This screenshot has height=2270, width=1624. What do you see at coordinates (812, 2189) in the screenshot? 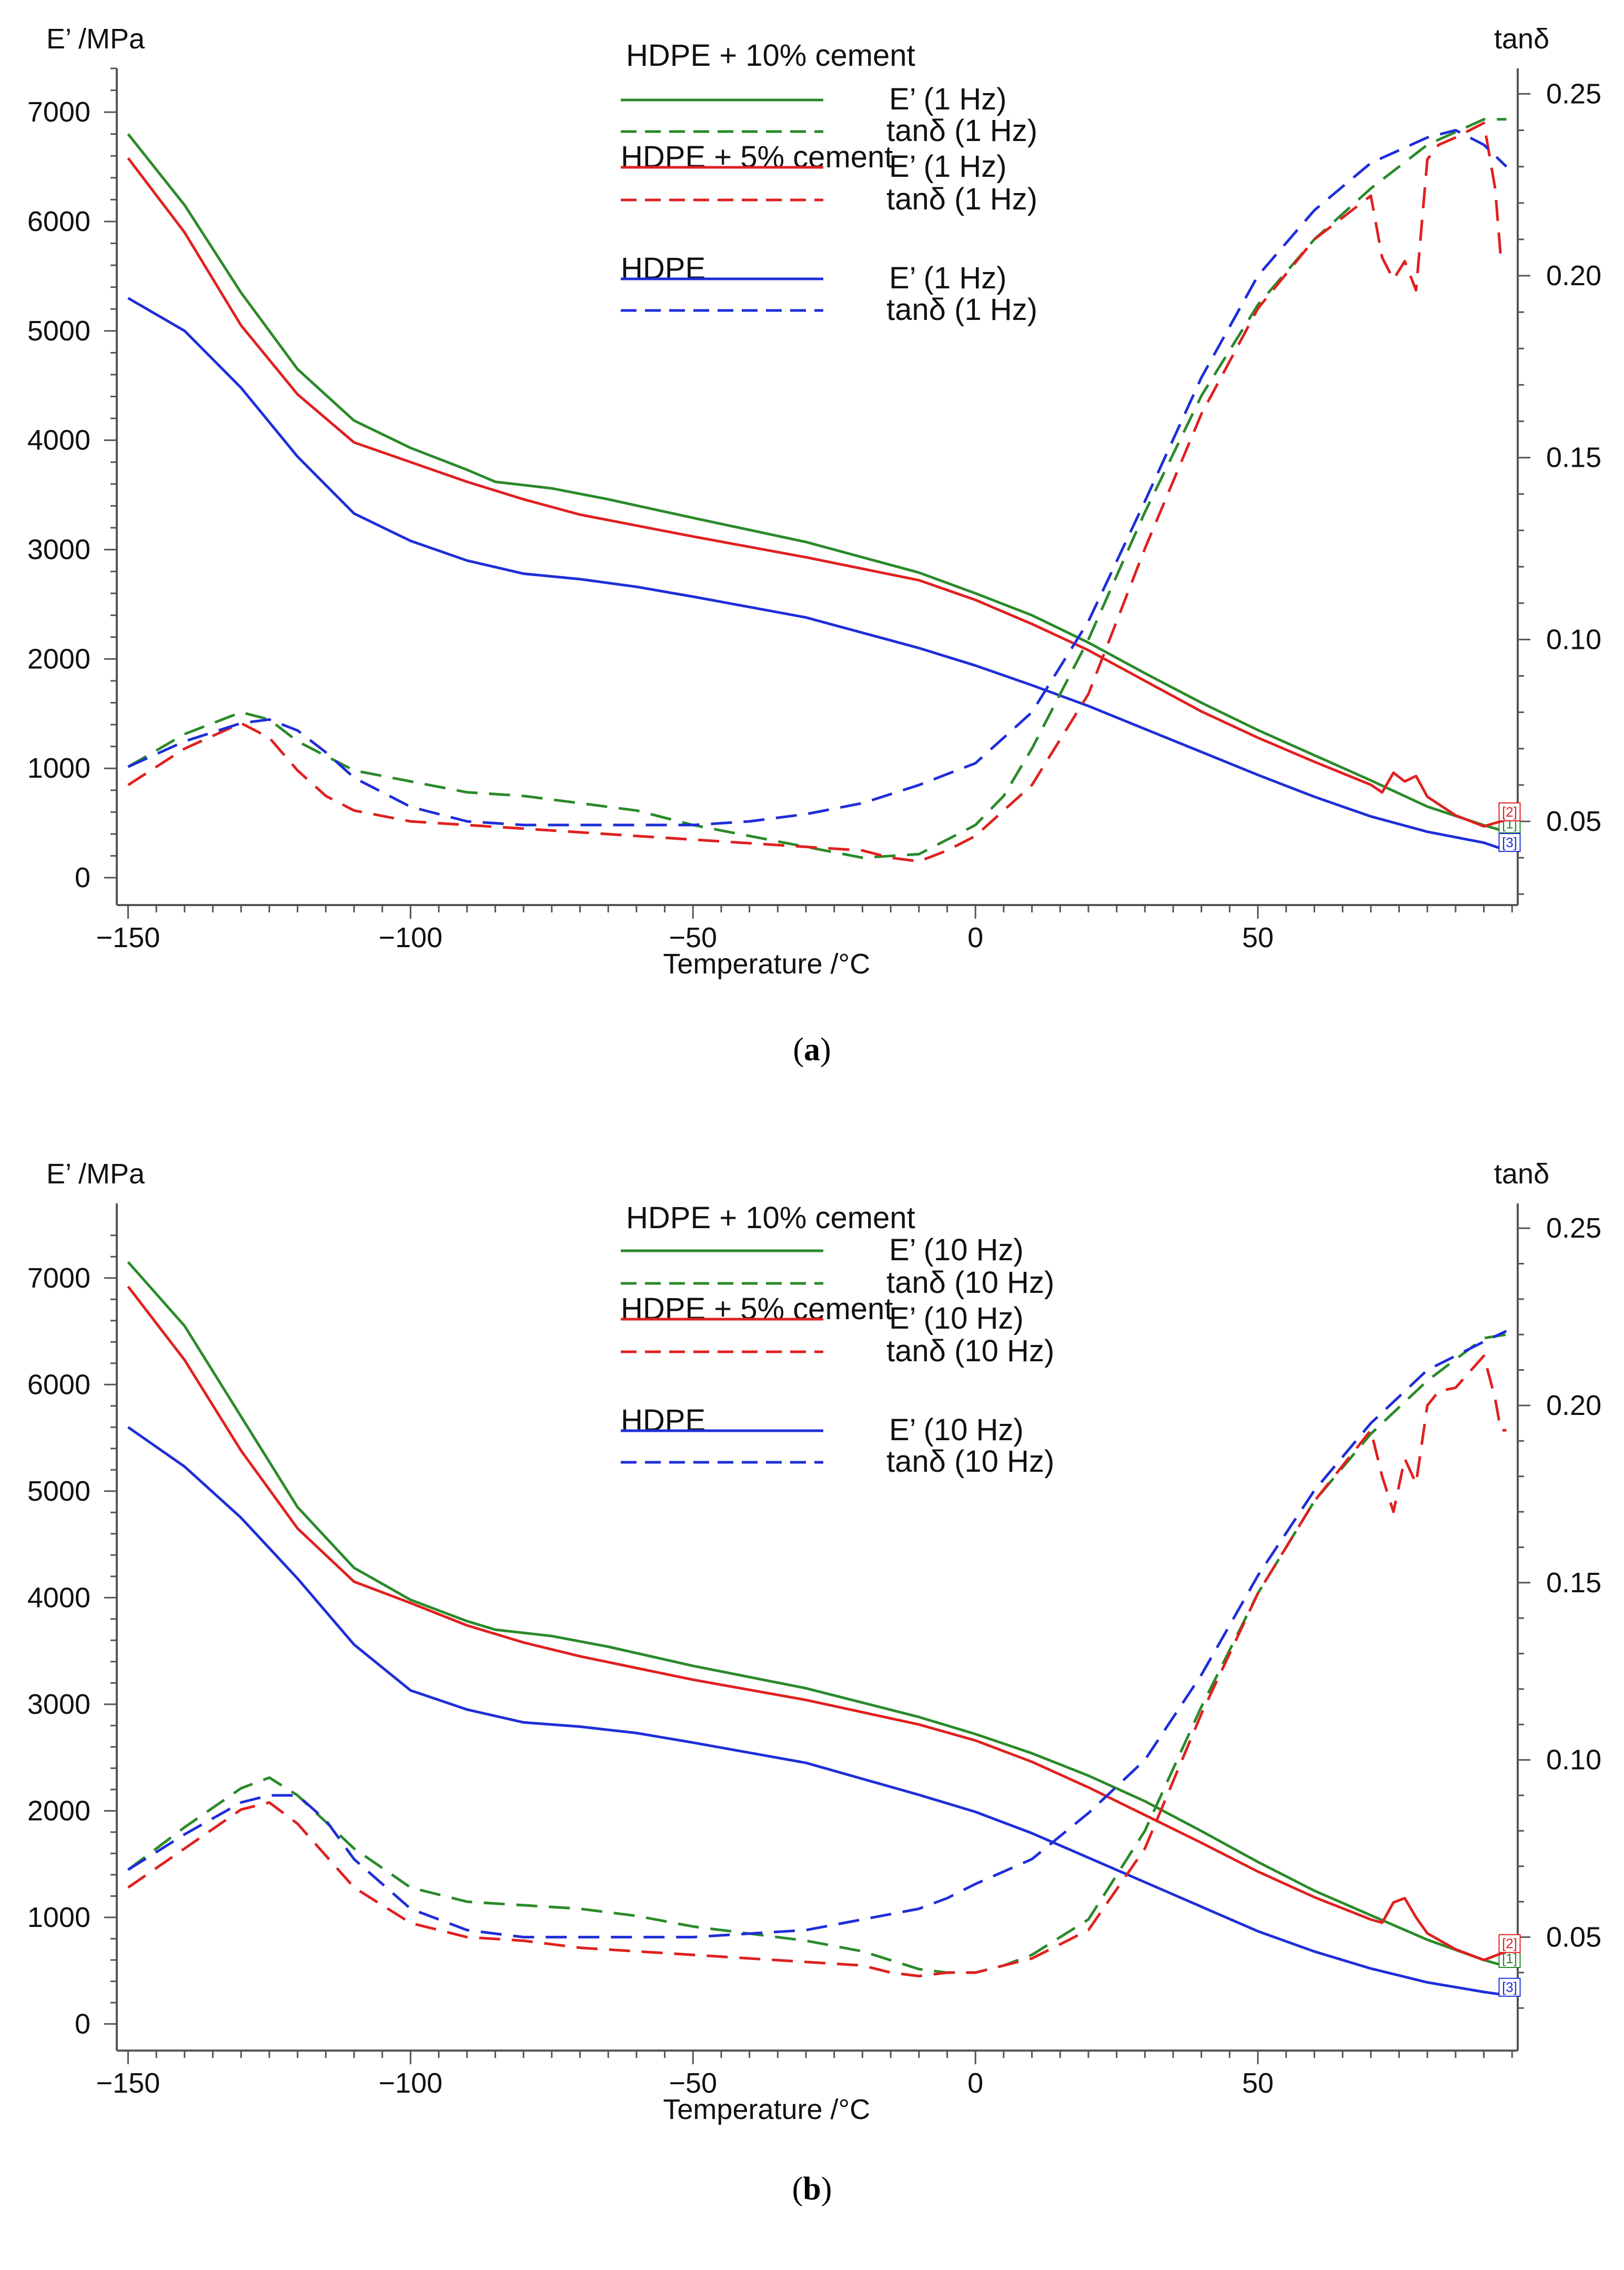
I see `caption-b: (b)` at bounding box center [812, 2189].